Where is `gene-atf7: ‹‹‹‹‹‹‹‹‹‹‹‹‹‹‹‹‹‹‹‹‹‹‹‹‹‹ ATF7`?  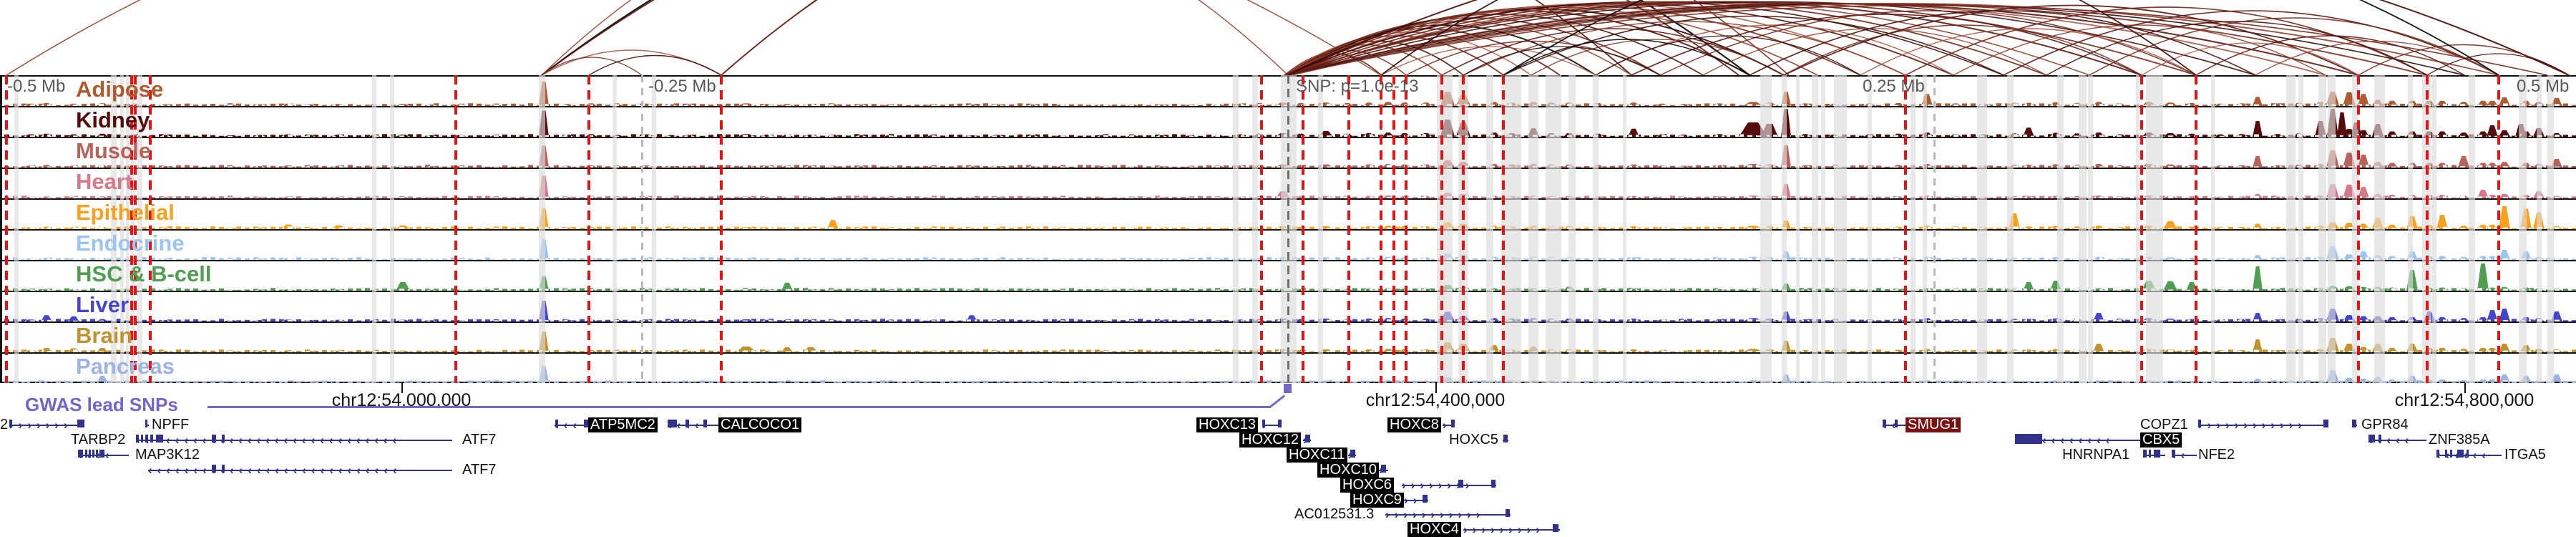 gene-atf7: ‹‹‹‹‹‹‹‹‹‹‹‹‹‹‹‹‹‹‹‹‹‹‹‹‹‹ ATF7 is located at coordinates (1288, 440).